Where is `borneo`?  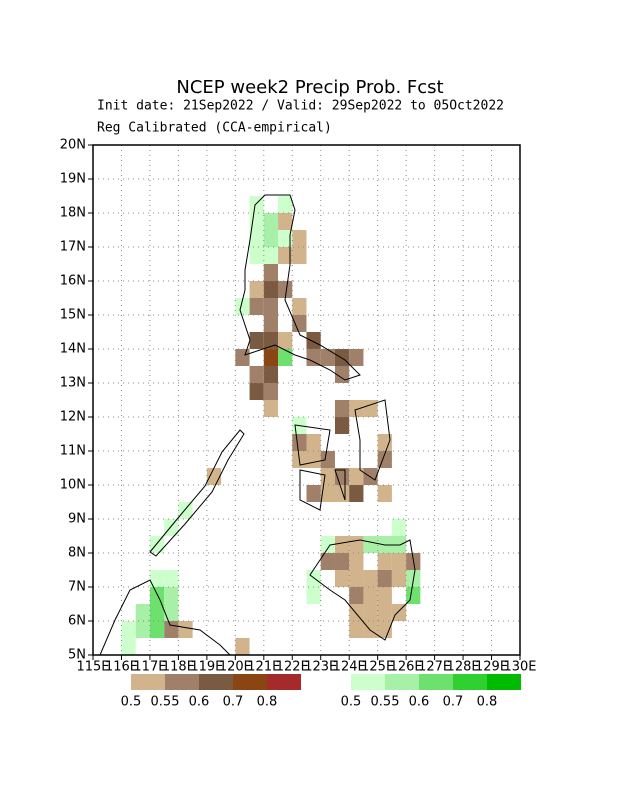
borneo is located at coordinates (165, 617).